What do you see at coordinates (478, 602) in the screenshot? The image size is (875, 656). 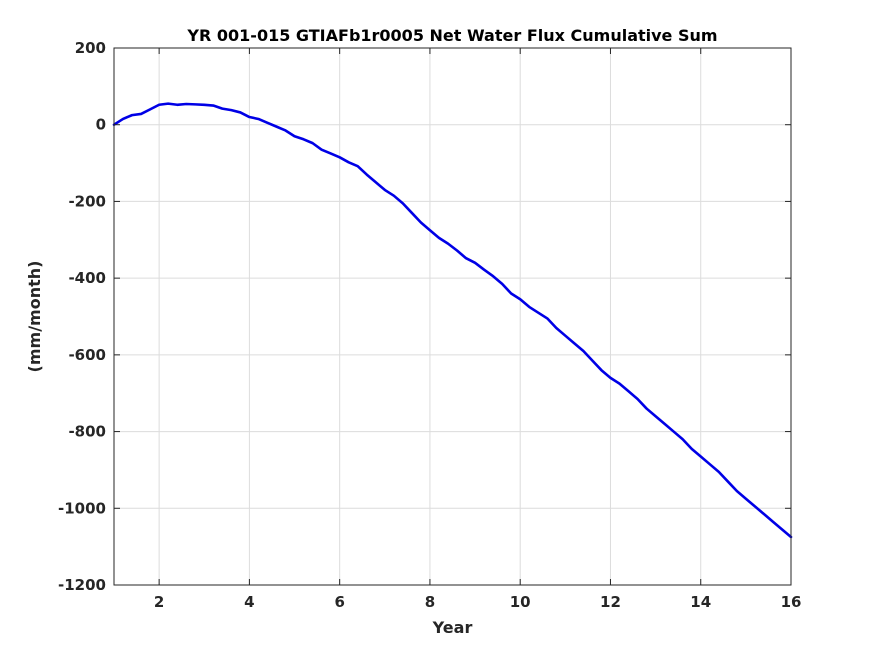 I see `x-tick-labels: 2 4 6 8 10 12 14 16` at bounding box center [478, 602].